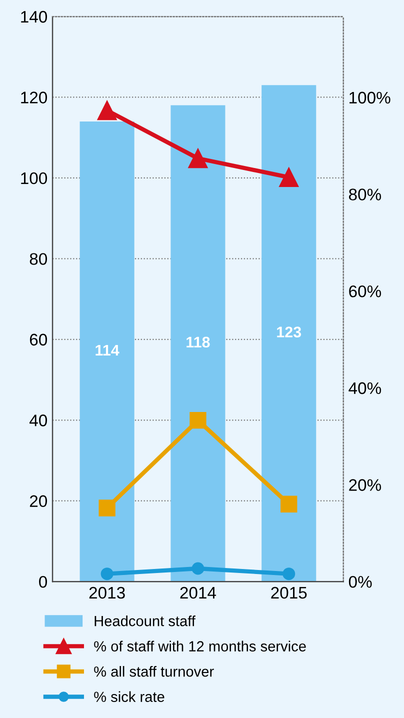 The width and height of the screenshot is (404, 718). Describe the element at coordinates (365, 194) in the screenshot. I see `y2-tick-label: 80%` at that location.